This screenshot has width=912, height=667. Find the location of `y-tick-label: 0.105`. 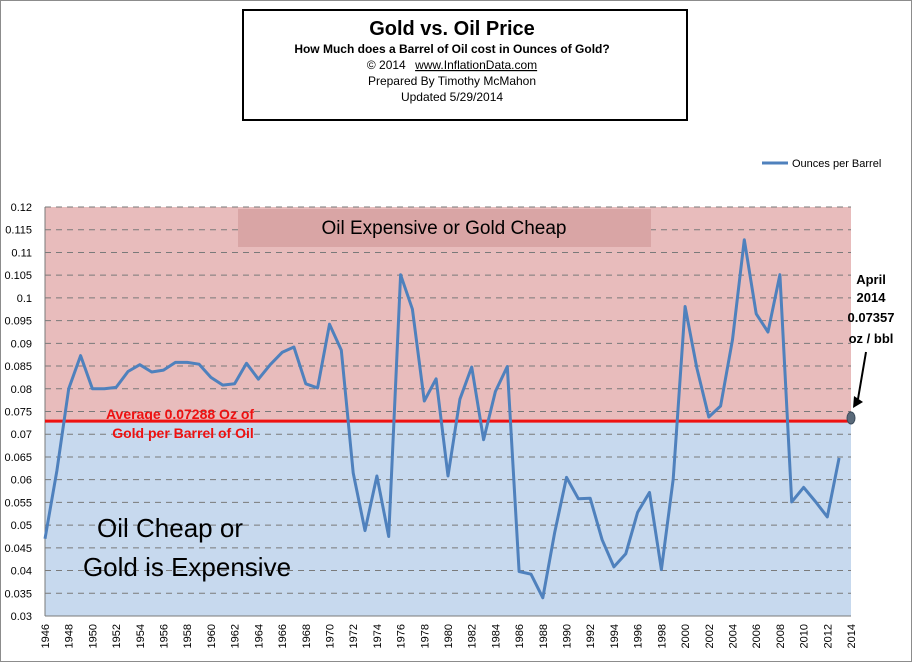

y-tick-label: 0.105 is located at coordinates (18, 276).